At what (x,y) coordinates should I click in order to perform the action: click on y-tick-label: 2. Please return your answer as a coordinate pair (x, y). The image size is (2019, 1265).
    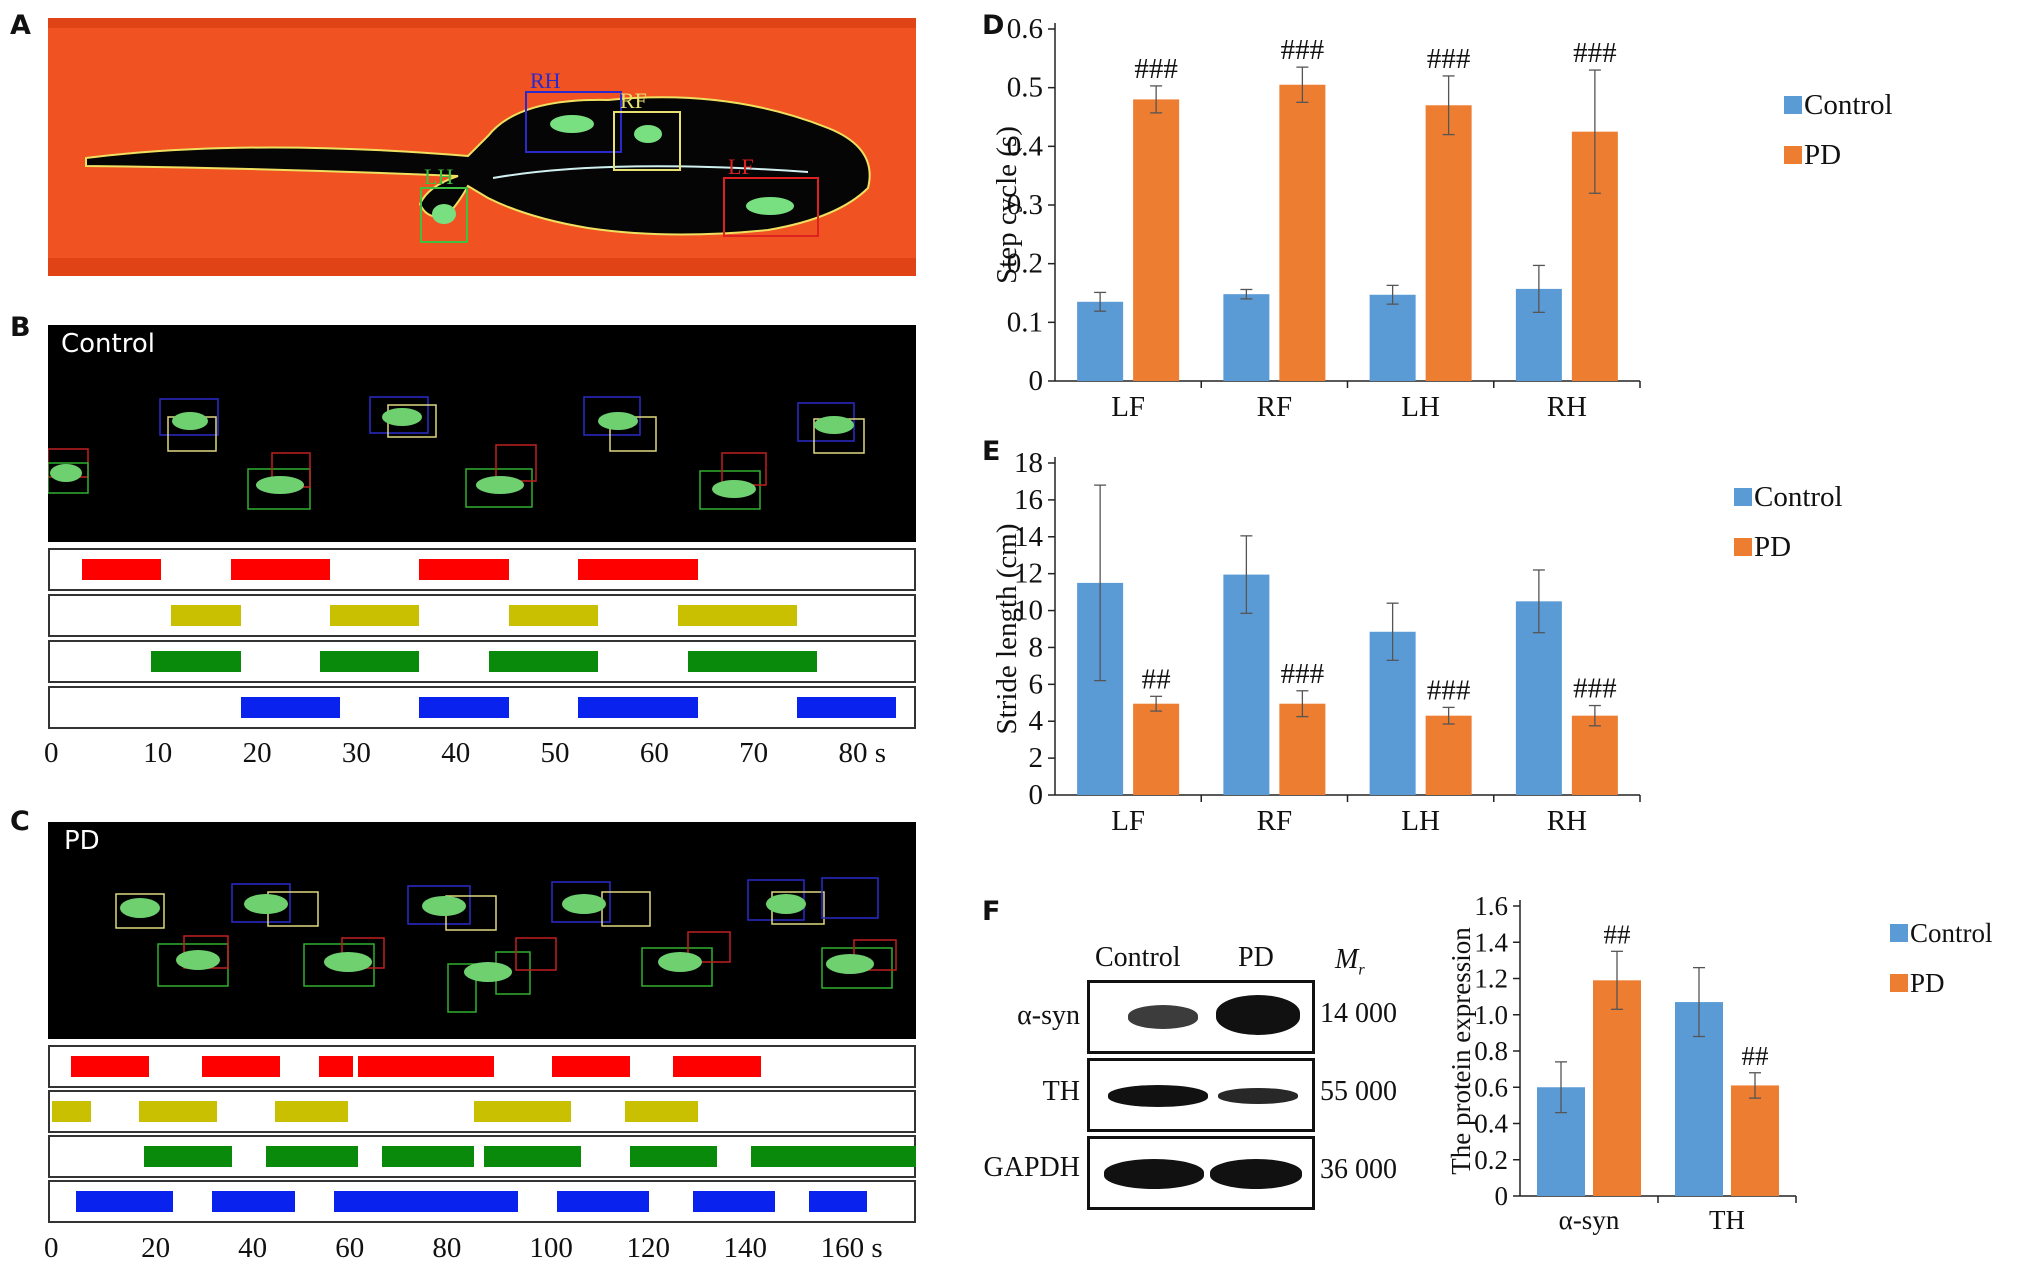
    Looking at the image, I should click on (1036, 758).